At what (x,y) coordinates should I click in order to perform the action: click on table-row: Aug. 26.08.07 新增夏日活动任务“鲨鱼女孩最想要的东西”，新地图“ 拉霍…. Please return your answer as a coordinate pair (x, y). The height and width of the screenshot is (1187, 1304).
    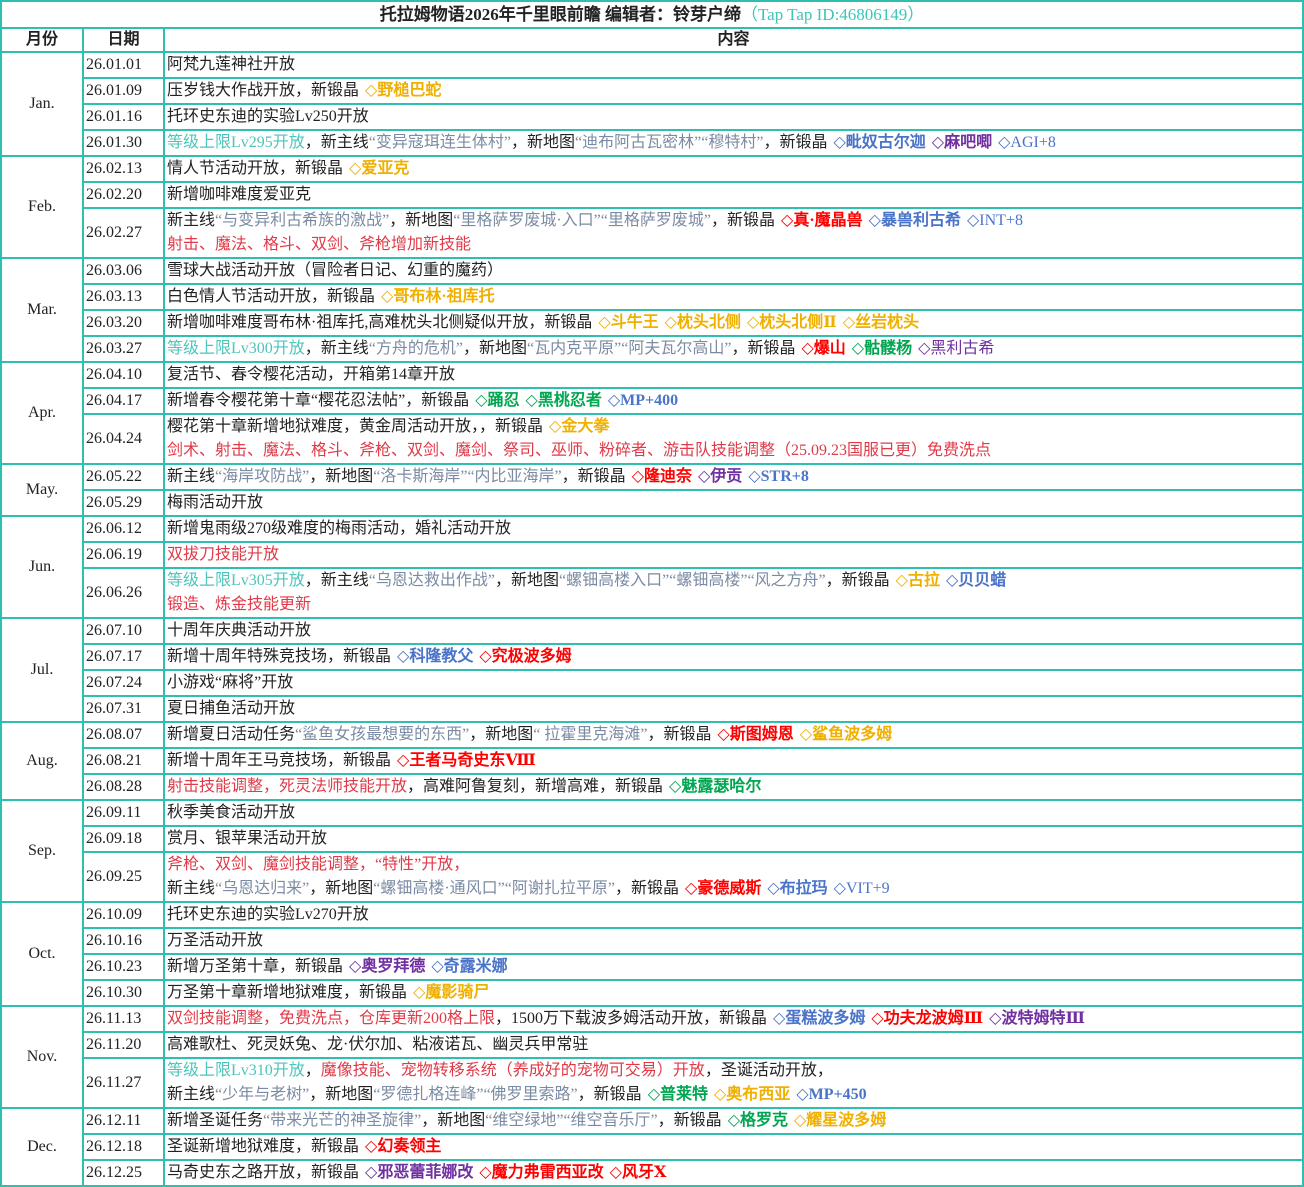
    Looking at the image, I should click on (652, 761).